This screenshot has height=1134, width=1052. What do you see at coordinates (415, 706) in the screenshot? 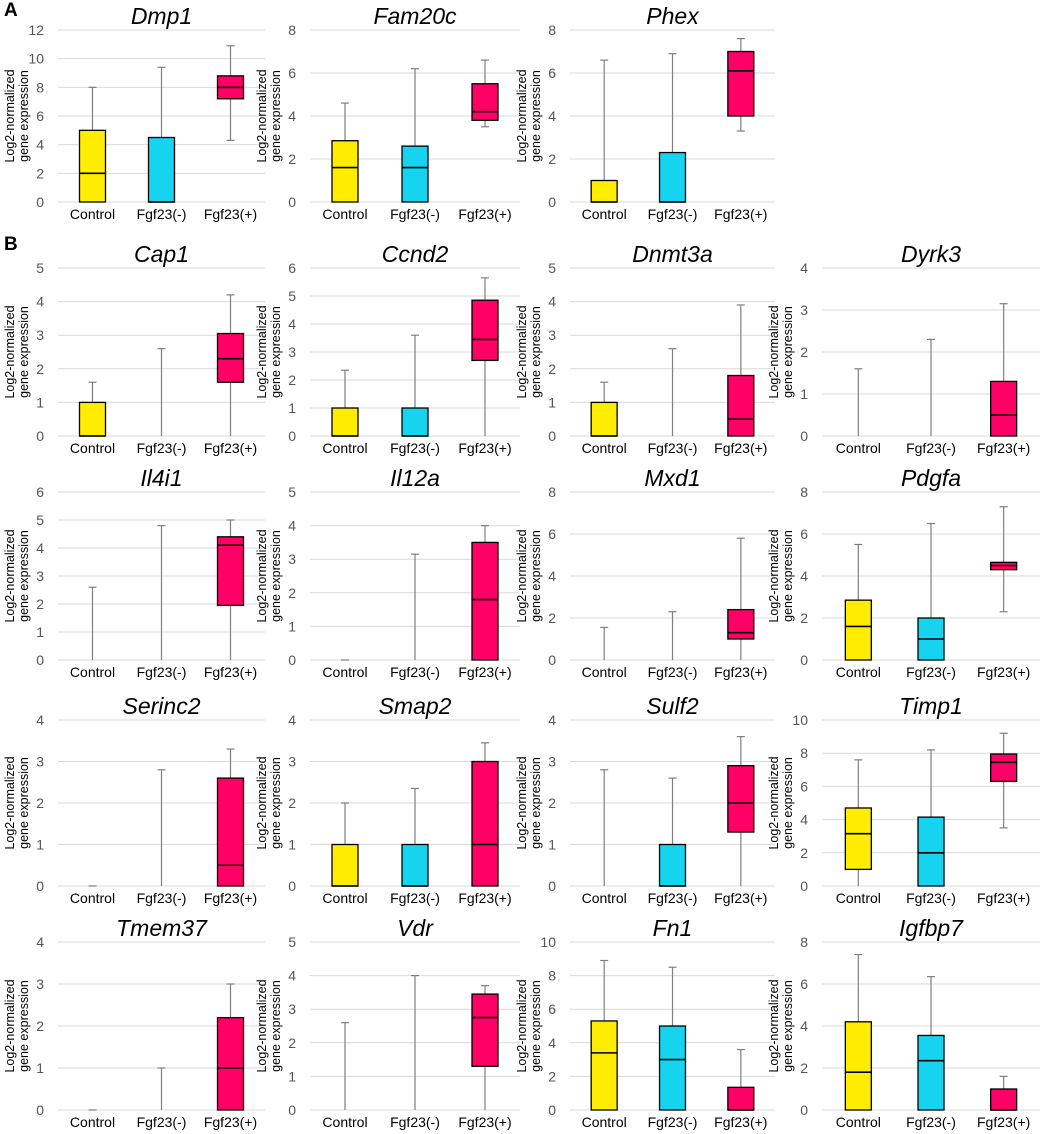
I see `chart-title: Smap2` at bounding box center [415, 706].